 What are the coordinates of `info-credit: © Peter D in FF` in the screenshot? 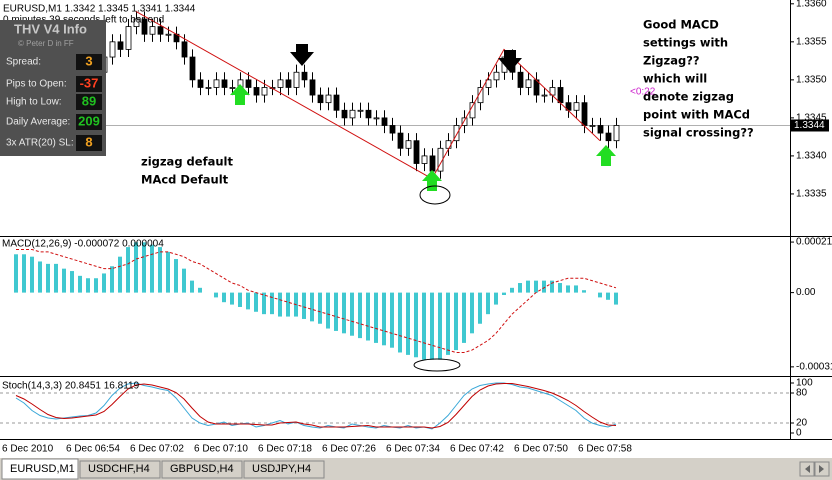 It's located at (46, 43).